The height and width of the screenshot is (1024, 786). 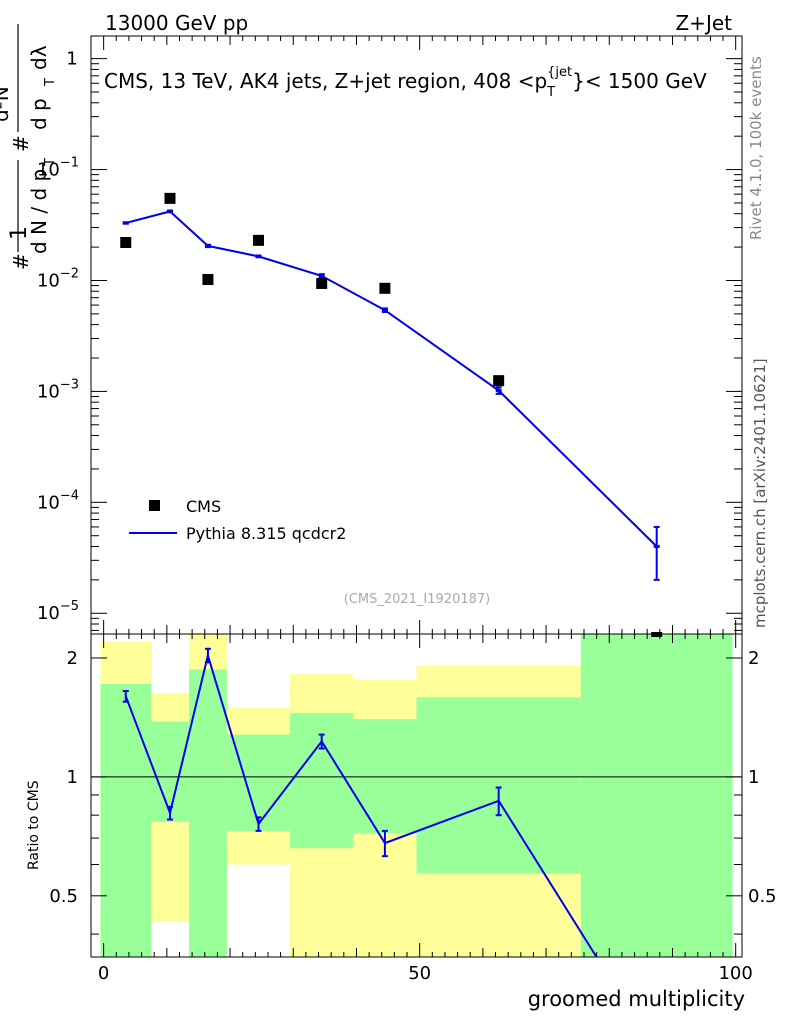 I want to click on mcplots-credit-label: mcplots.cern.ch [arXiv:2401.10621], so click(x=760, y=493).